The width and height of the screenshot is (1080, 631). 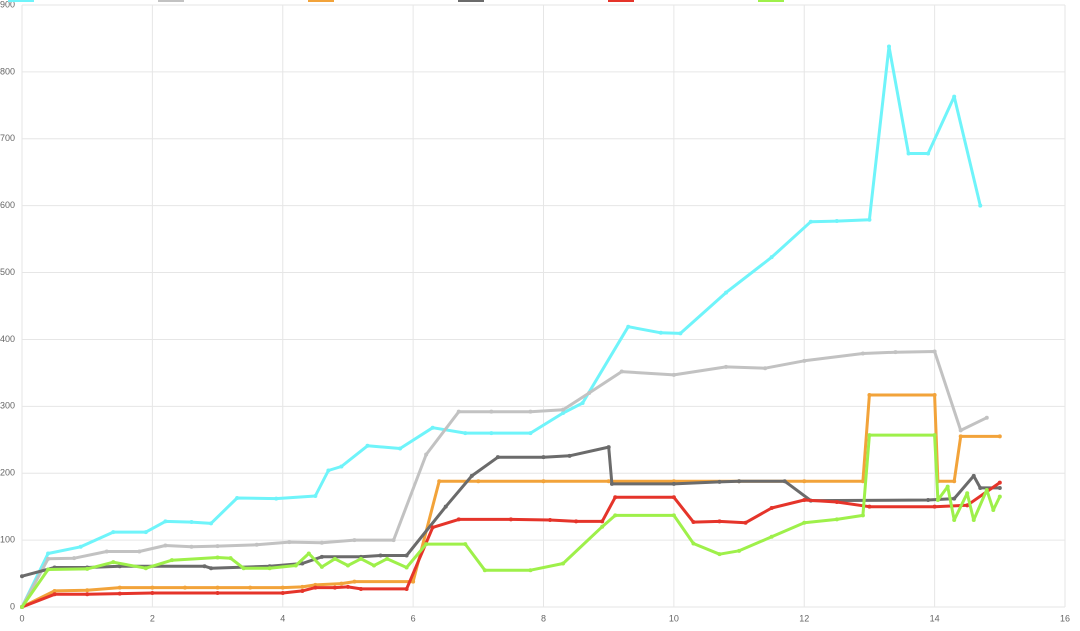 I want to click on x-tick-label: 0, so click(x=21, y=618).